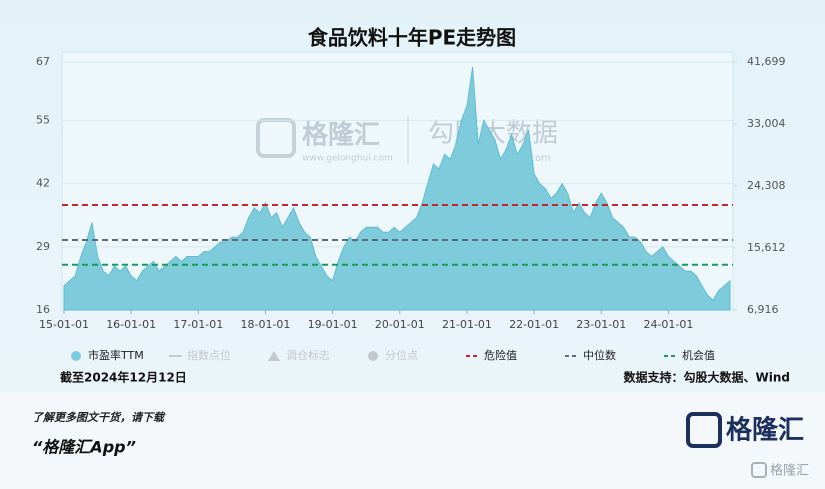  I want to click on chart-title: 食品饮料十年PE走势图, so click(412, 38).